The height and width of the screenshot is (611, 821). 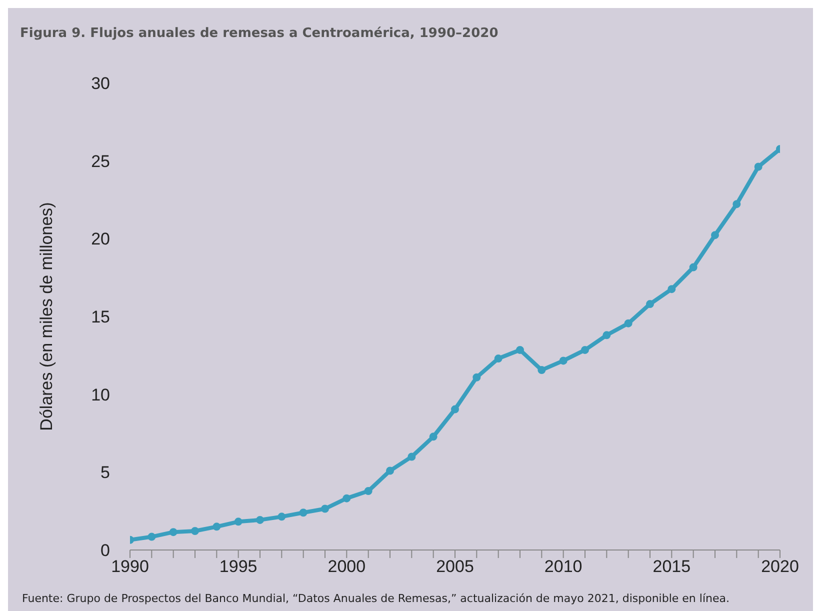 I want to click on y-tick-label: 30, so click(x=100, y=84).